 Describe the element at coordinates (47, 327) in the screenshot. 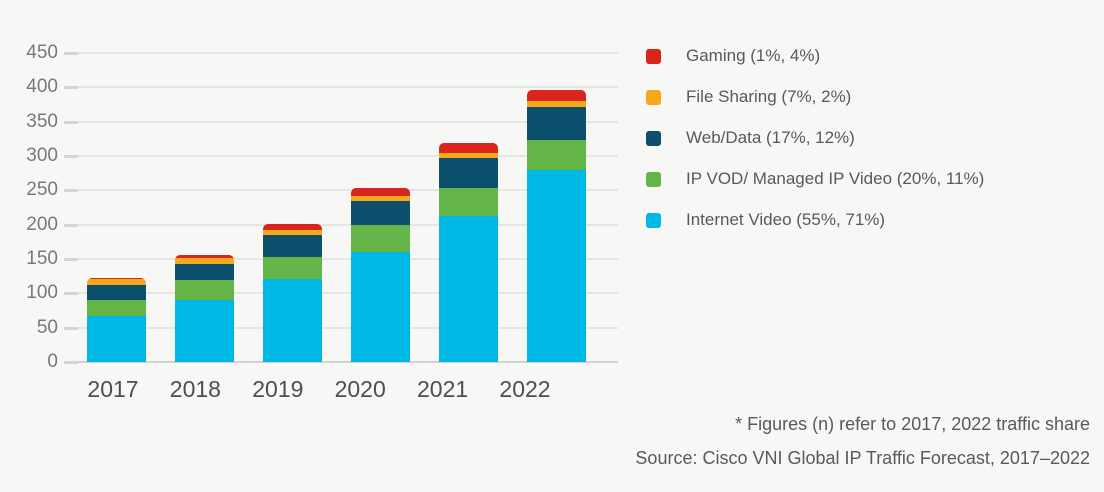

I see `y-tick-label-50: 50` at that location.